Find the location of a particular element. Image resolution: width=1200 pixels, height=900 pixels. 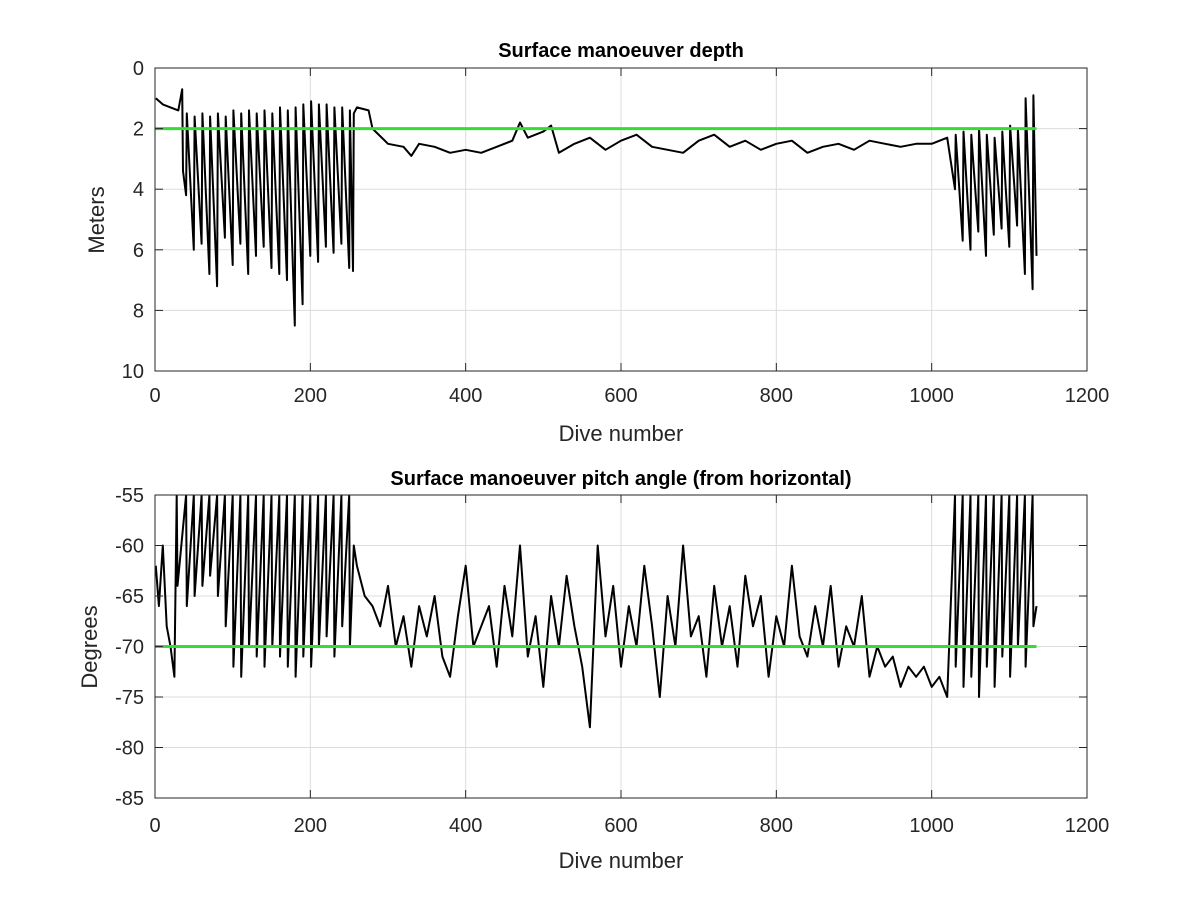

depth-y-tick-label: 2 is located at coordinates (138, 130).